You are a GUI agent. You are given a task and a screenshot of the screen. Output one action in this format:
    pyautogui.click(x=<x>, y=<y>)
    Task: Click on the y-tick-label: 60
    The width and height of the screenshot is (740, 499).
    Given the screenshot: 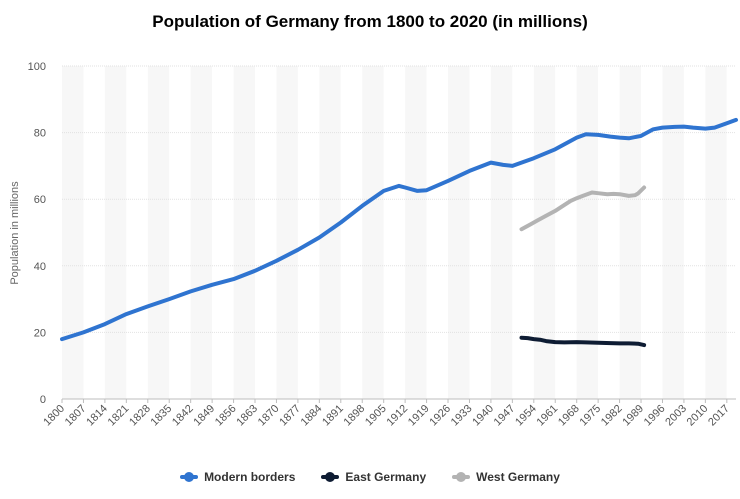 What is the action you would take?
    pyautogui.click(x=40, y=200)
    